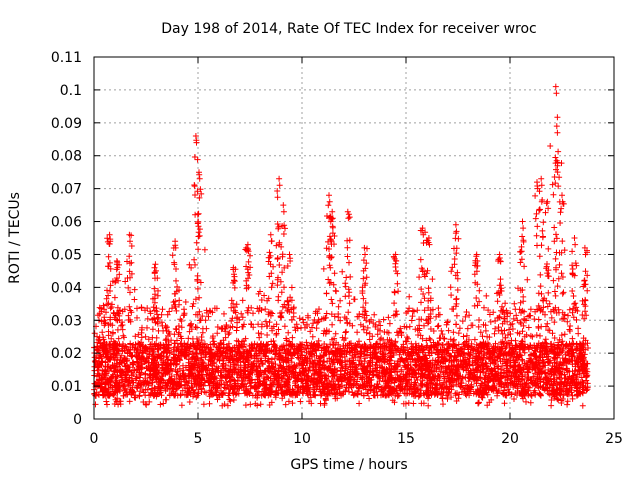 This screenshot has height=480, width=640. I want to click on y-tick-label: 0.02, so click(66, 354).